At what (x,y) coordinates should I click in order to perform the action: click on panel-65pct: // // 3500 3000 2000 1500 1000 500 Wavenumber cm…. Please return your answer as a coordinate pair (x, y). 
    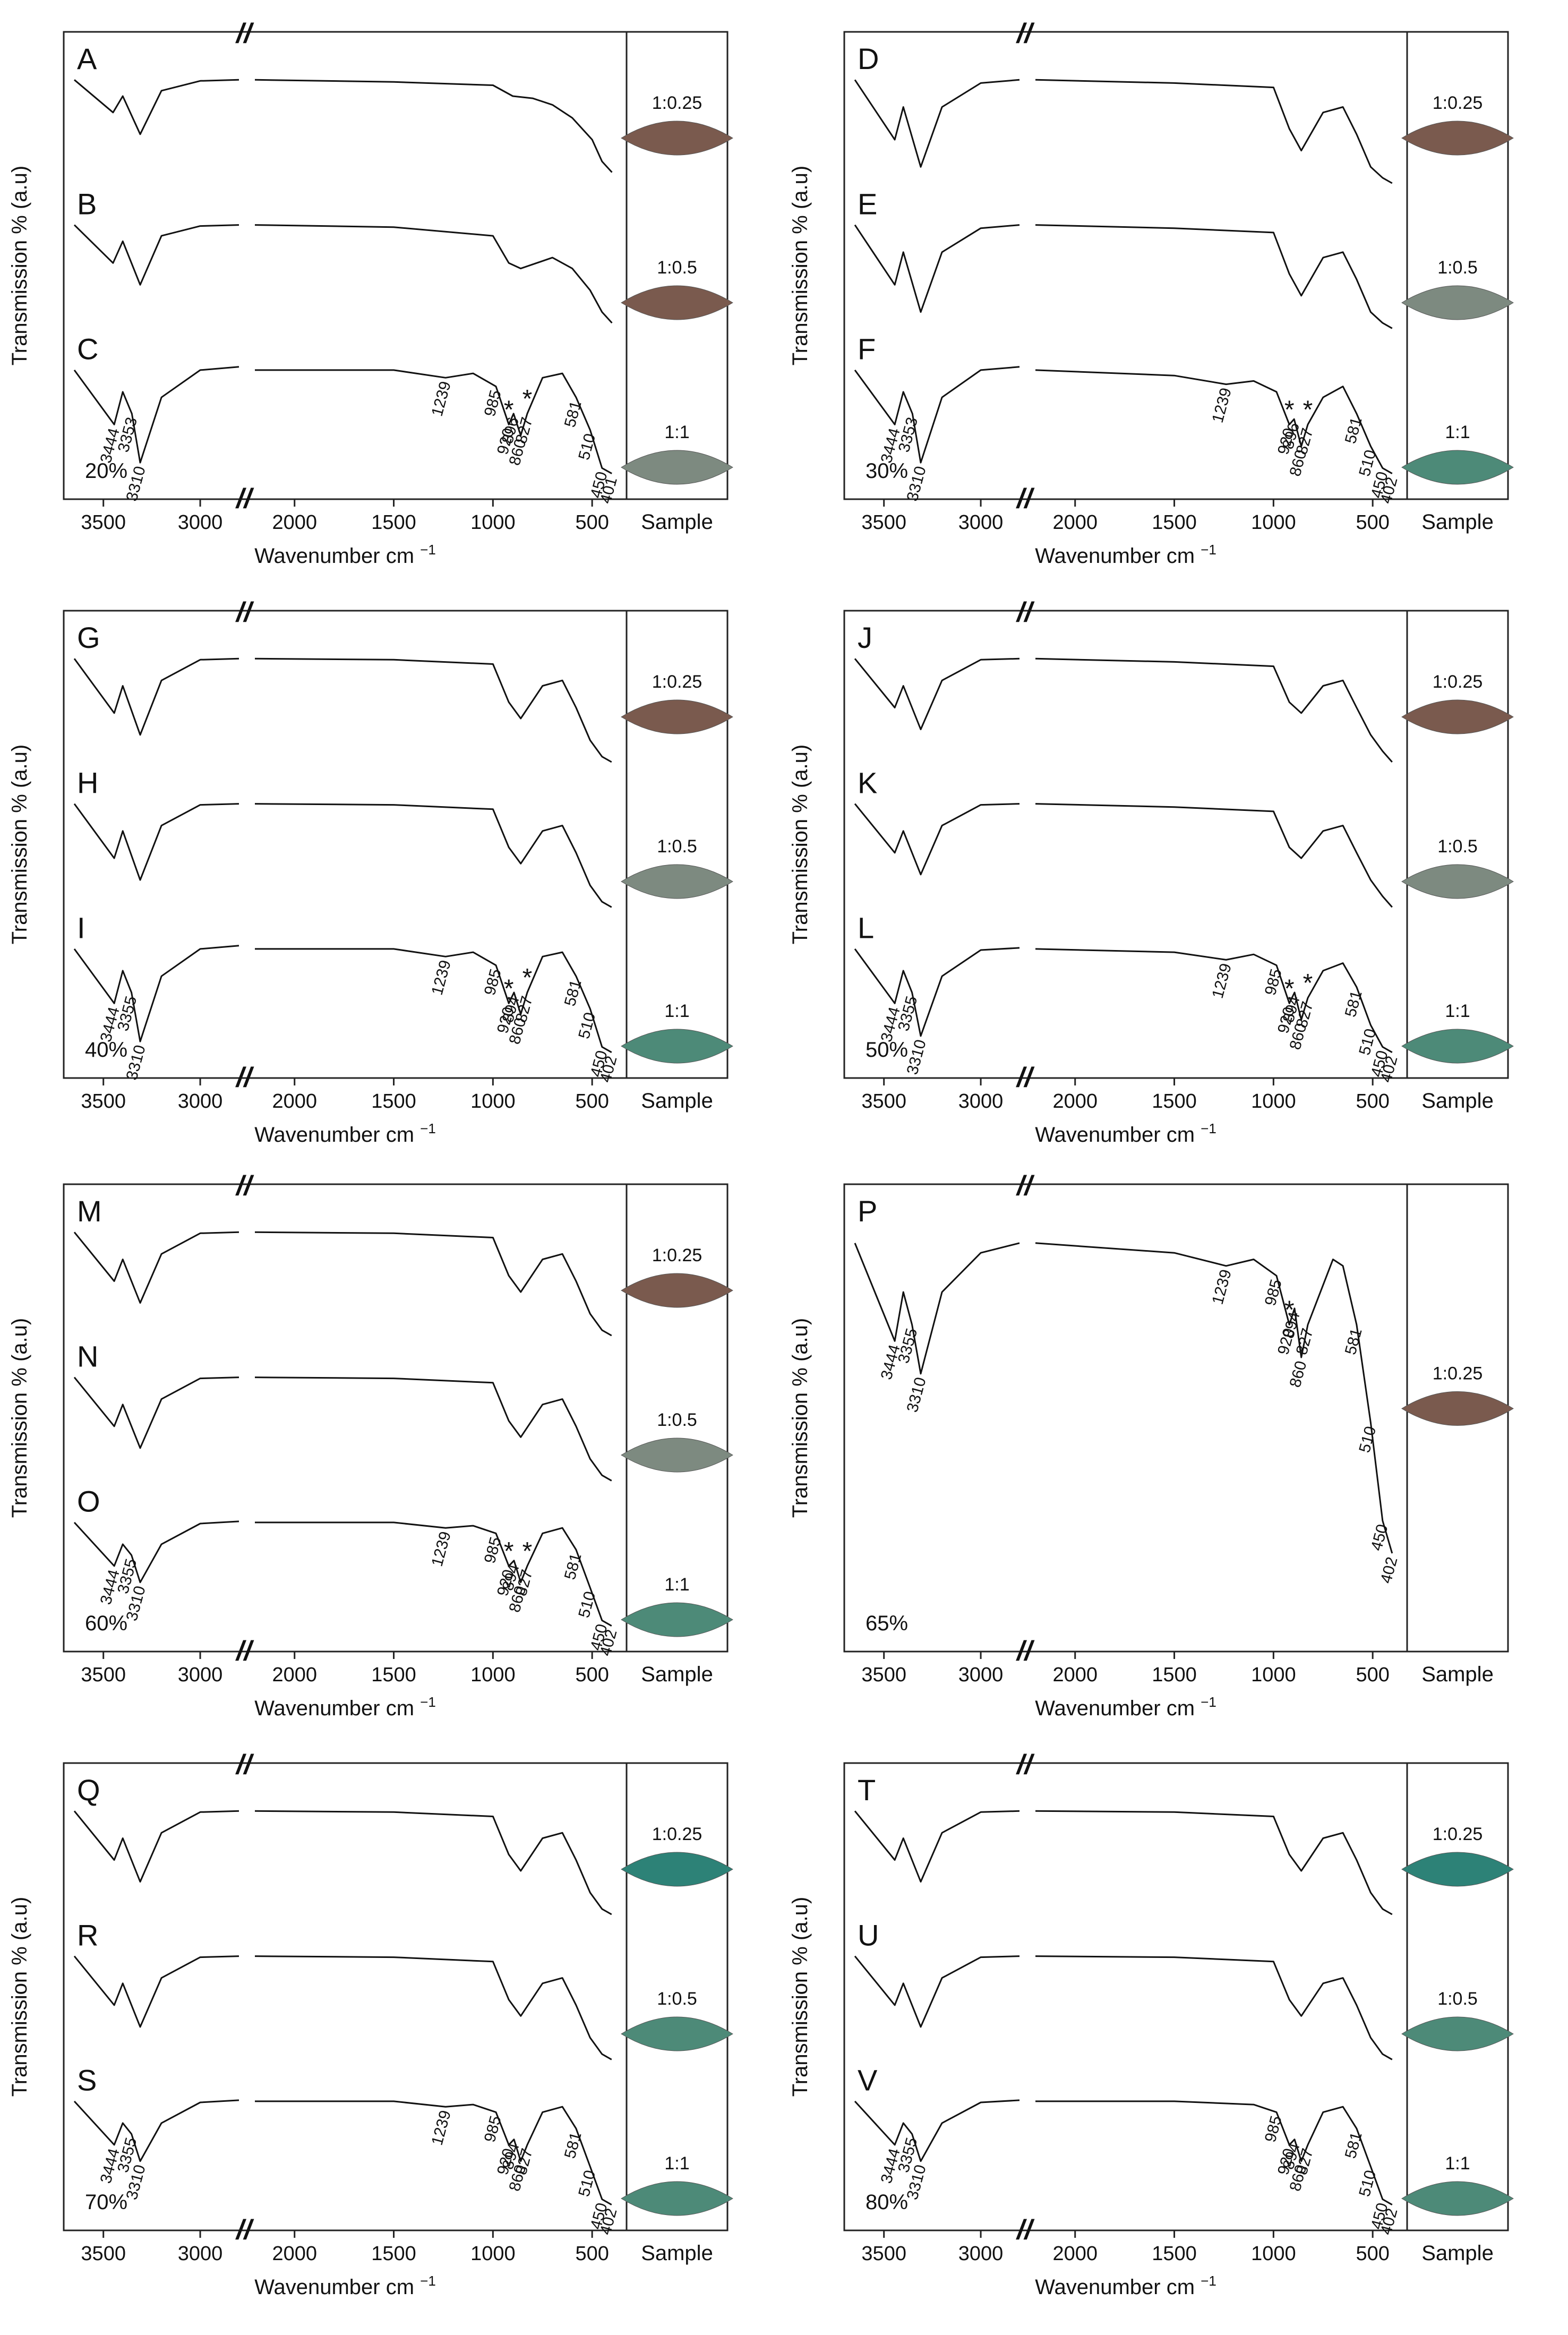
    Looking at the image, I should click on (1151, 1445).